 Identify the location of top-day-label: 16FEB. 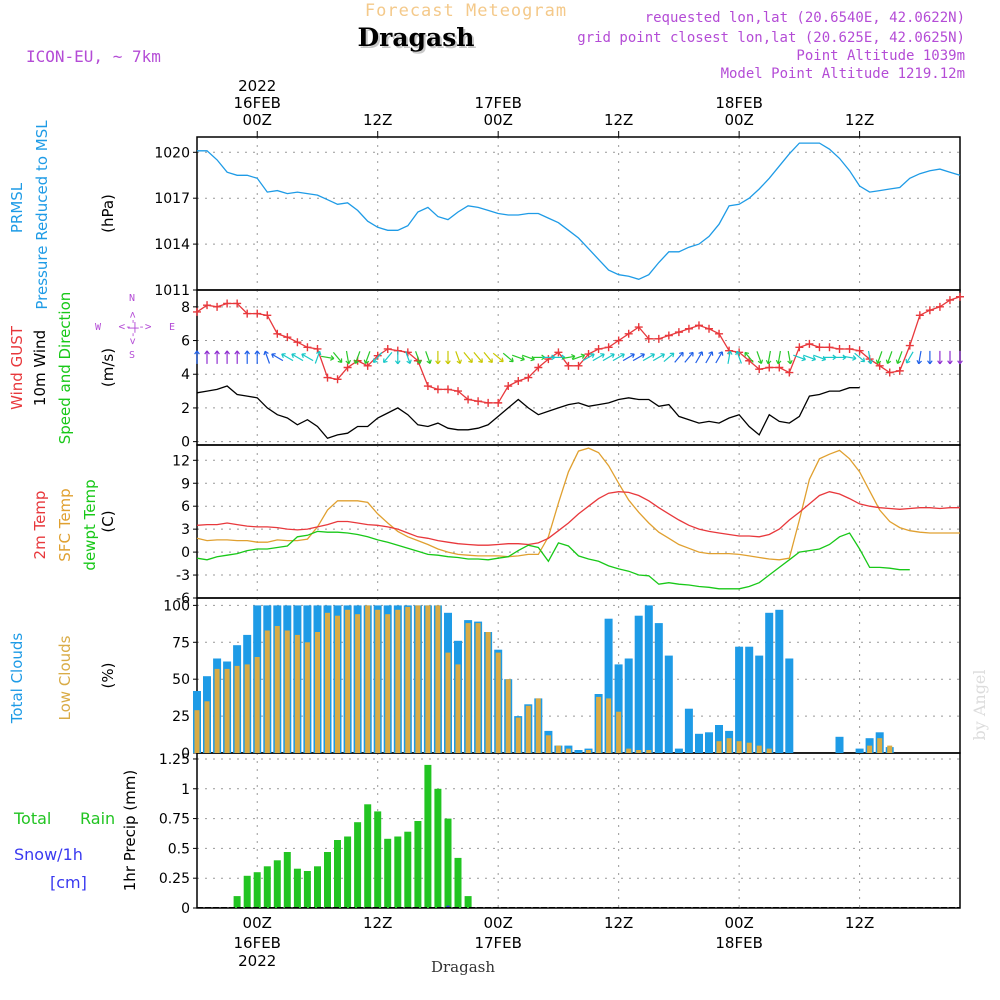
(256, 103).